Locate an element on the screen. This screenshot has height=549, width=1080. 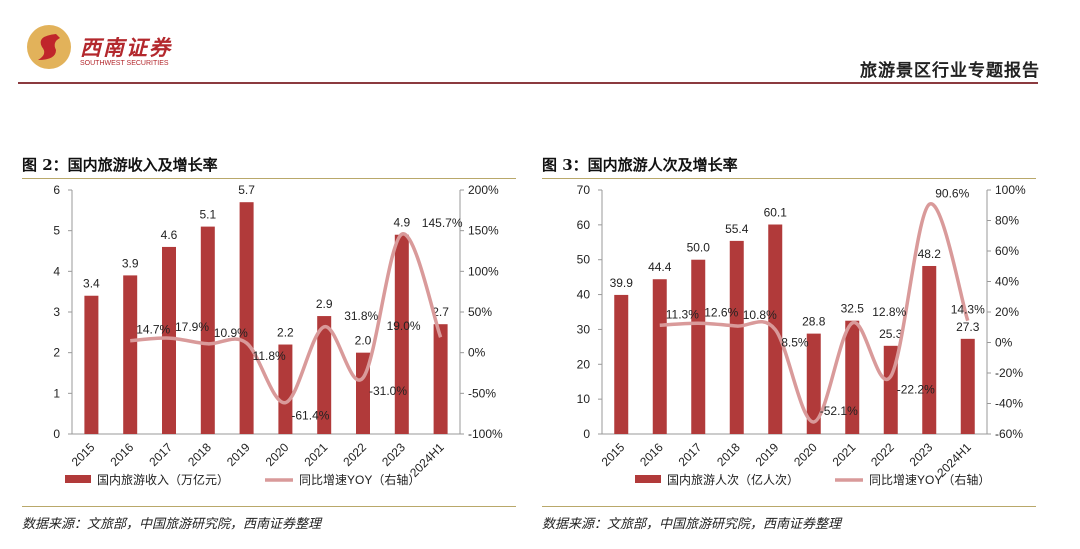
source-note-1: 数据来源：文旅部，中国旅游研究院，西南证券整理 is located at coordinates (172, 524).